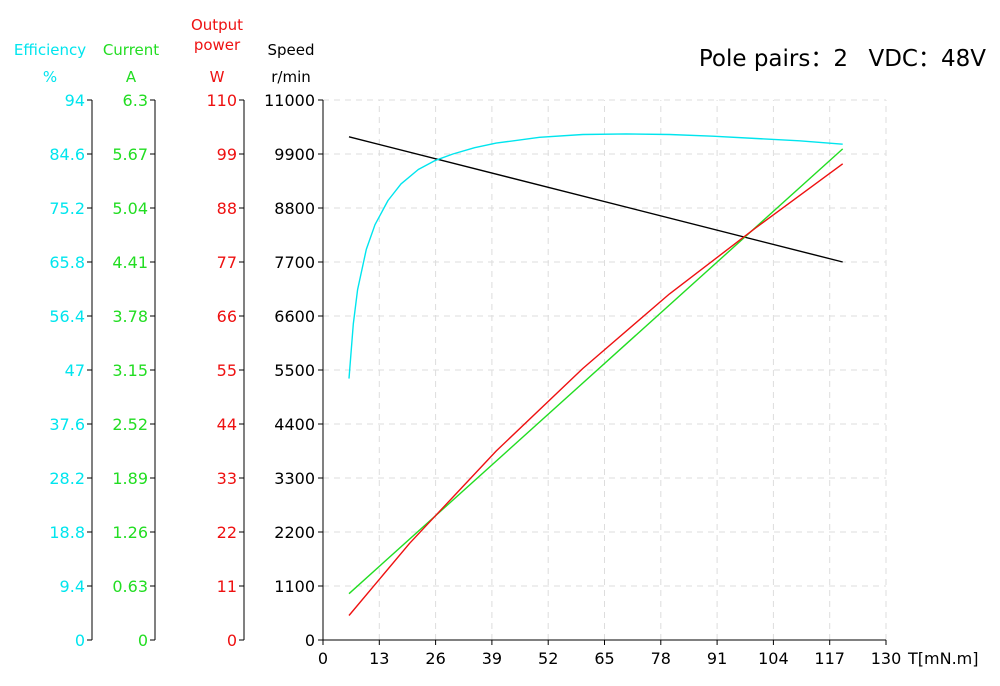  Describe the element at coordinates (221, 100) in the screenshot. I see `power-tick-label: 110` at that location.